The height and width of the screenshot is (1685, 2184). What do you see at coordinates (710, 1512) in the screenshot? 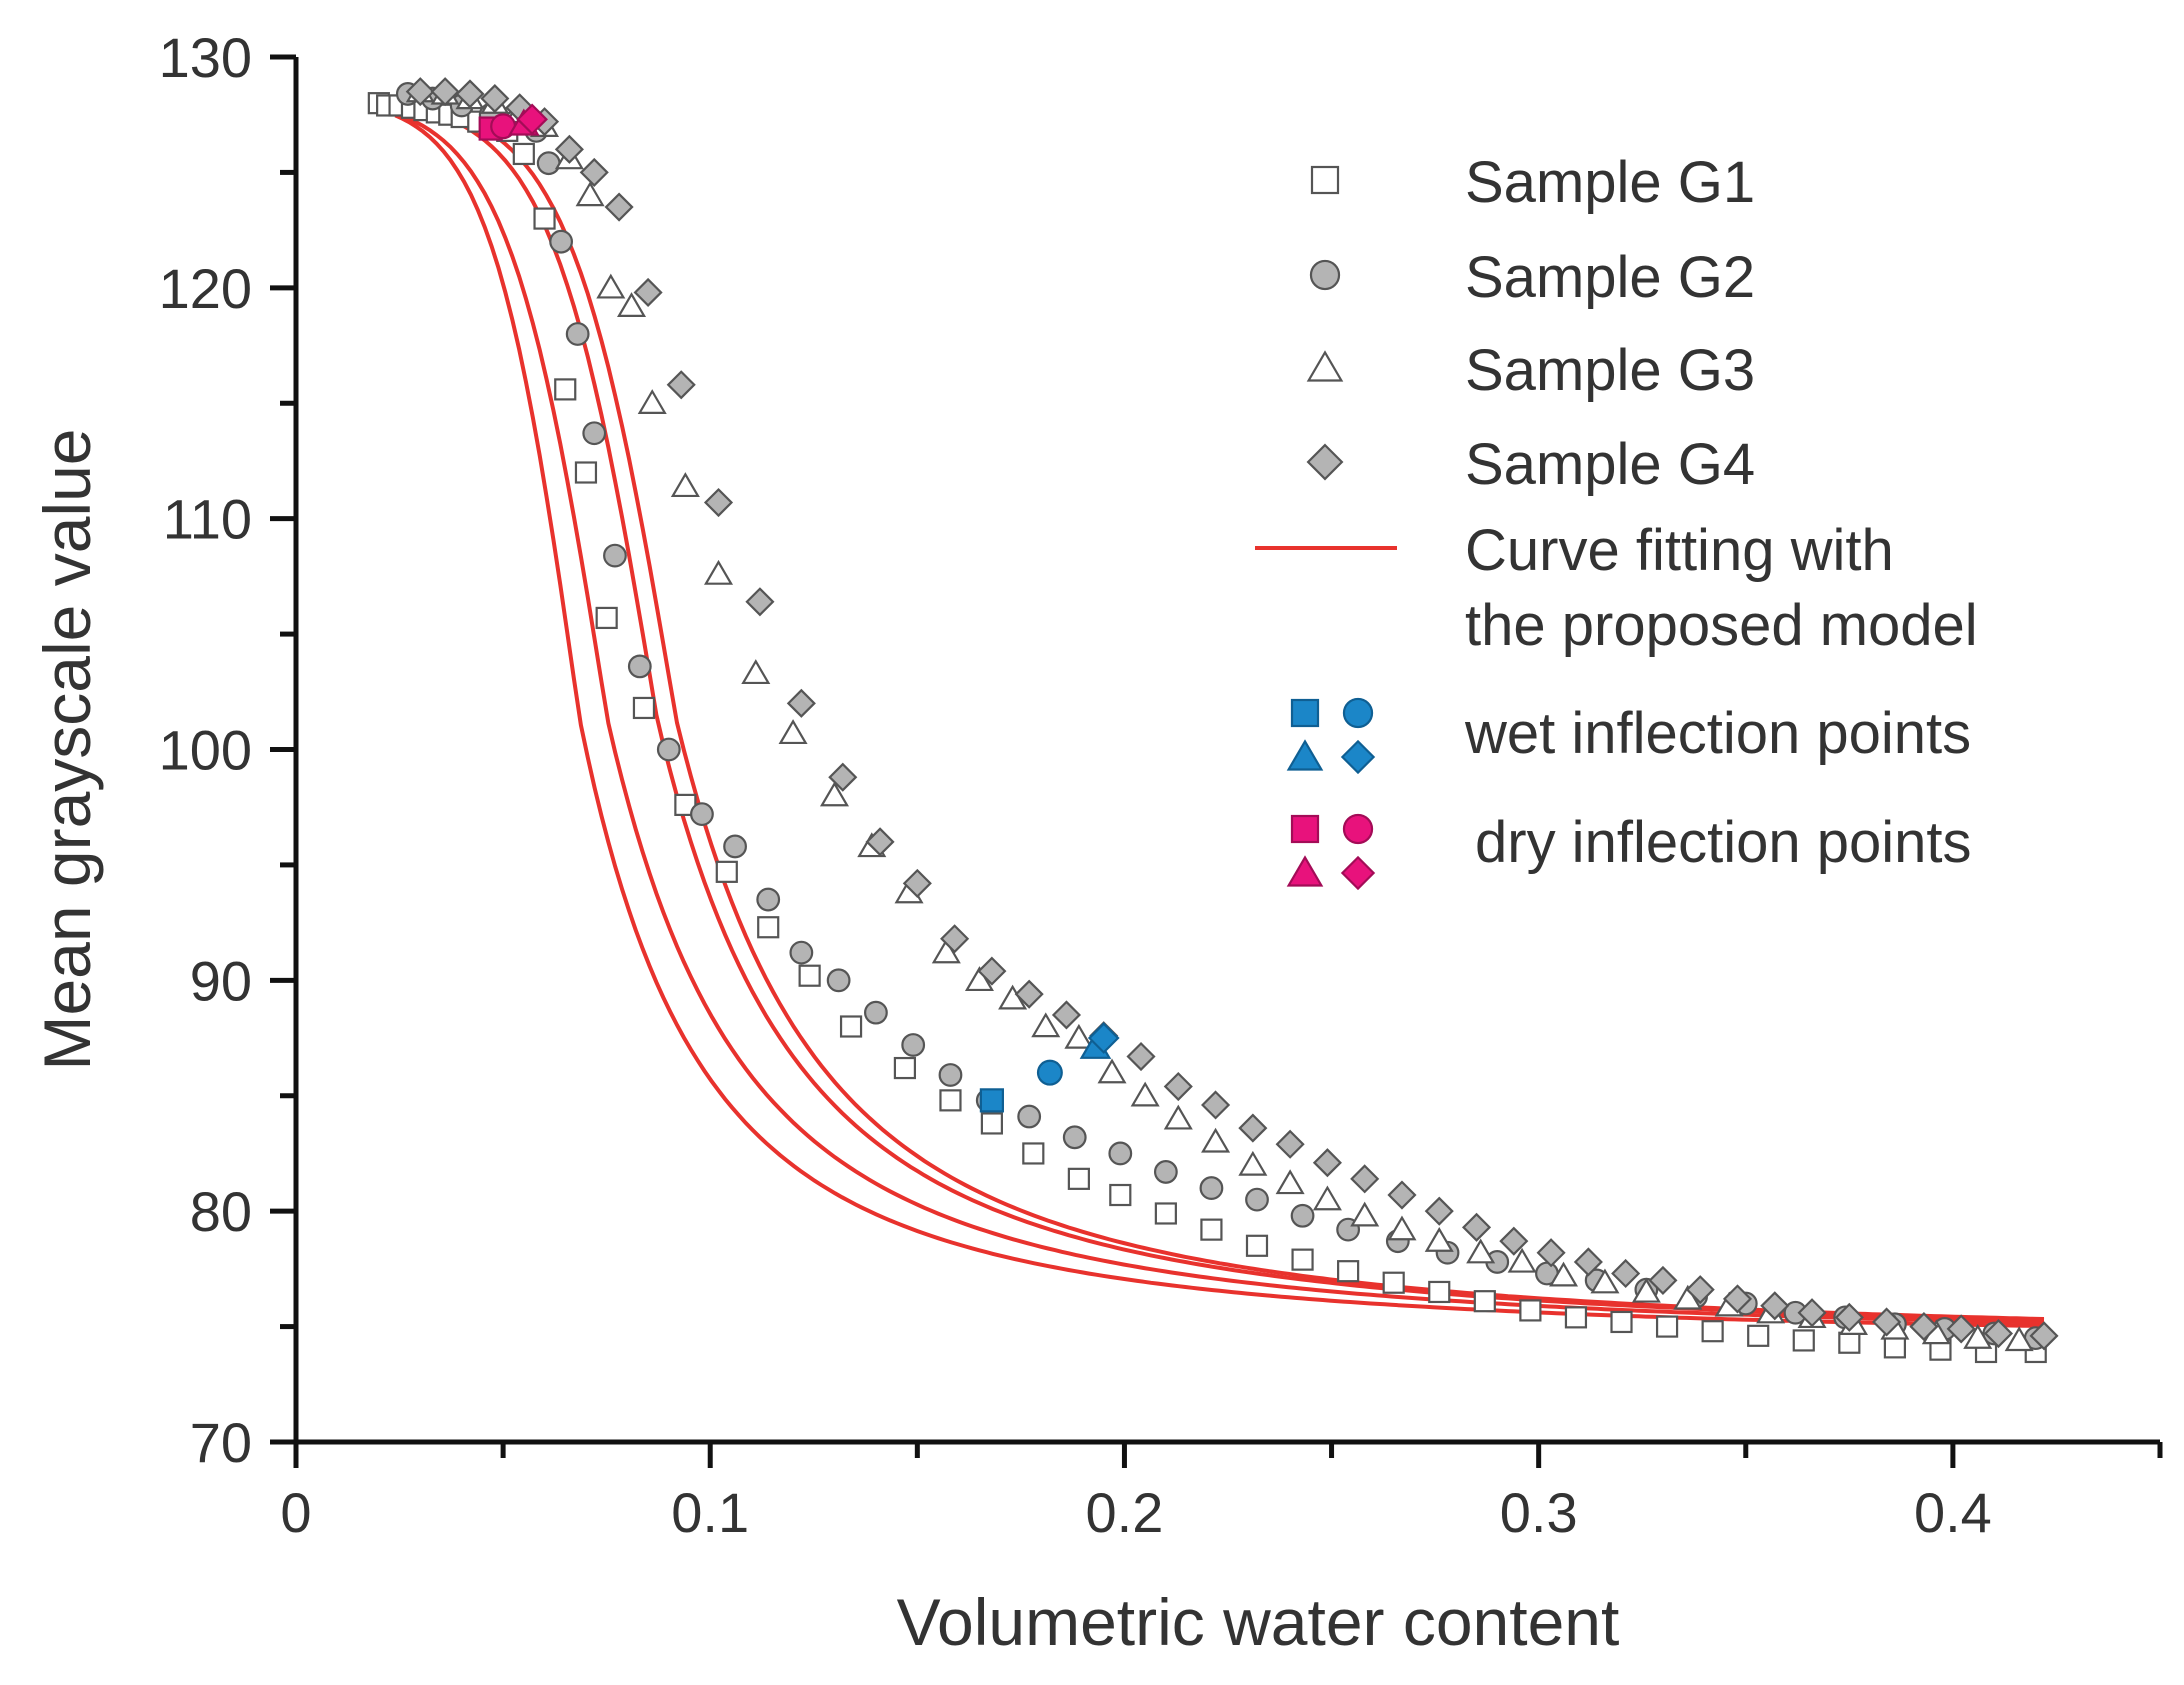
I see `x-tick-label: 0.1` at bounding box center [710, 1512].